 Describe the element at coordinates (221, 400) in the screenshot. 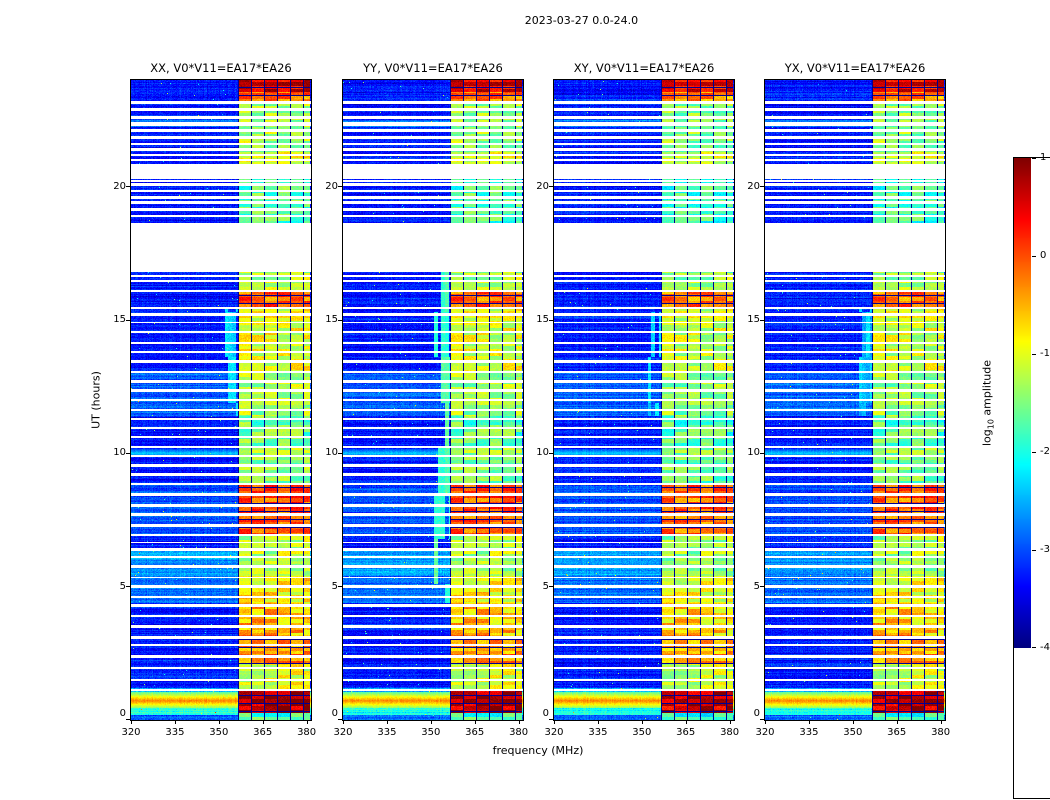

I see `spectrogram-canvas-xx` at that location.